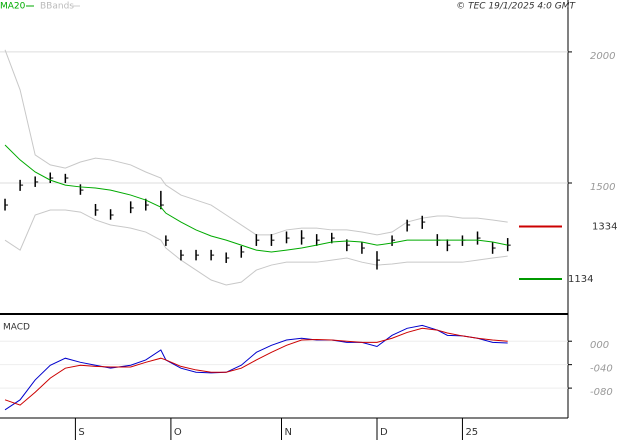 The width and height of the screenshot is (627, 440). I want to click on y-tick-label: 1500, so click(602, 187).